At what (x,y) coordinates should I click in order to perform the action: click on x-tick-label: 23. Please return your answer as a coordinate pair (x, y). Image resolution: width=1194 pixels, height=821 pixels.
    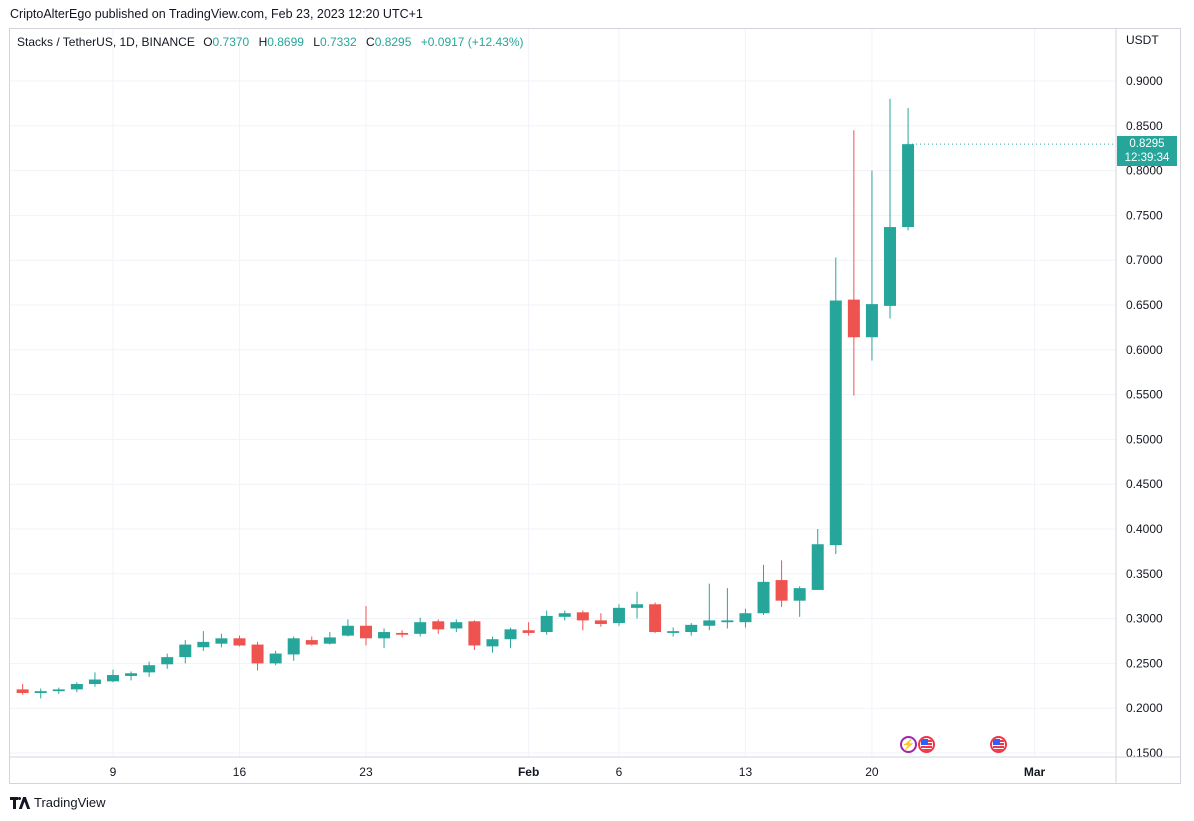
    Looking at the image, I should click on (366, 772).